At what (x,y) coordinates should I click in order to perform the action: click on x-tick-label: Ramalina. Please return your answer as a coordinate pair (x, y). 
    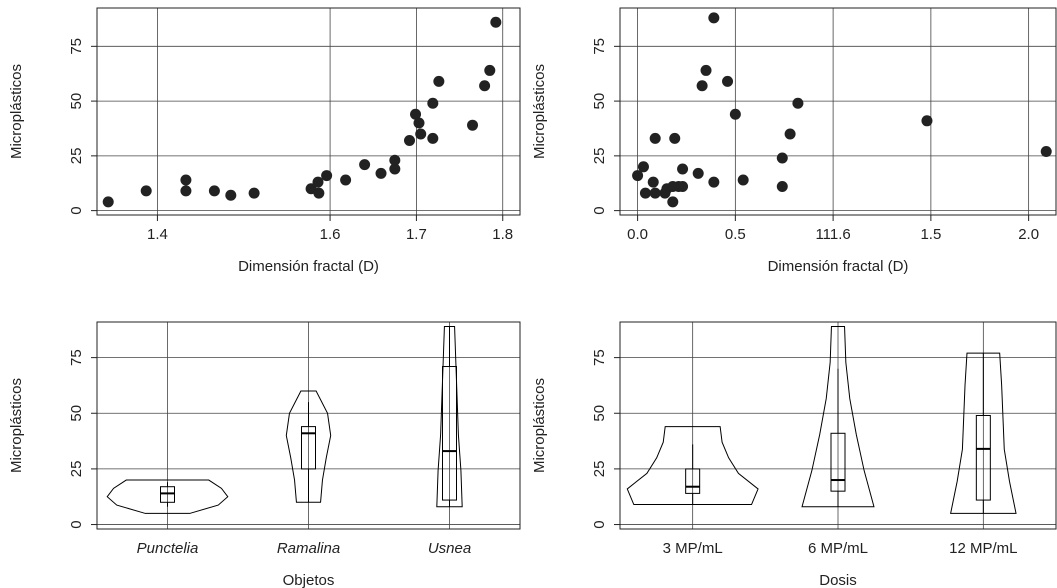
    Looking at the image, I should click on (308, 548).